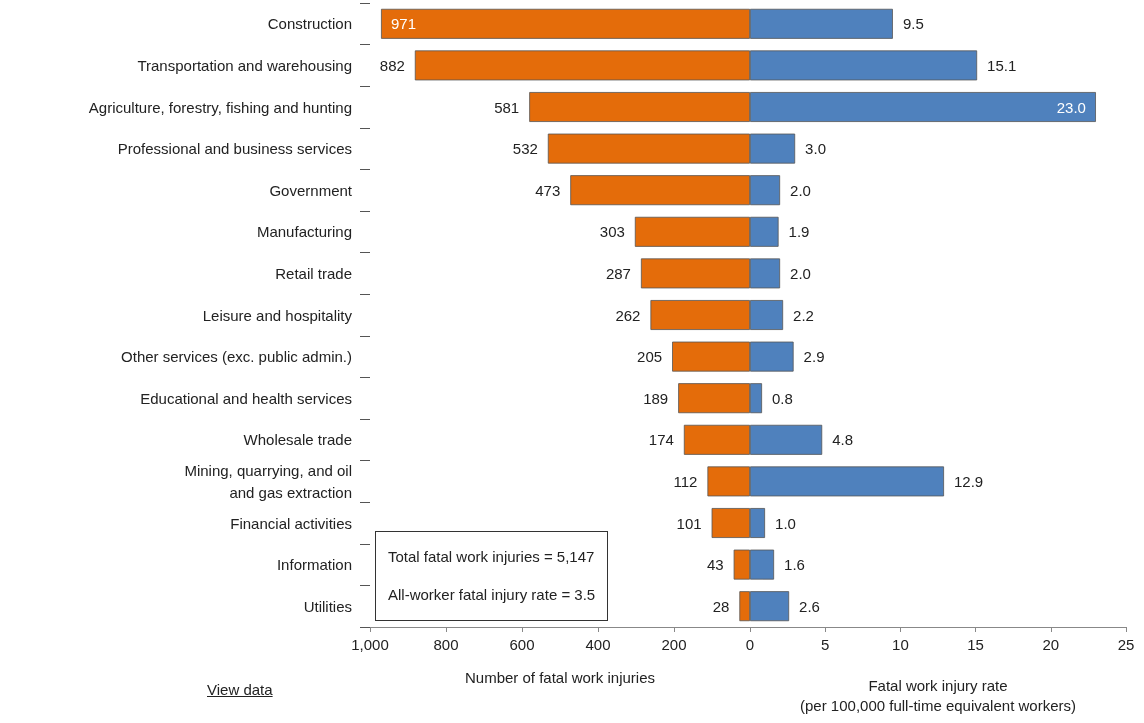  Describe the element at coordinates (785, 523) in the screenshot. I see `data-label: 1.0` at that location.